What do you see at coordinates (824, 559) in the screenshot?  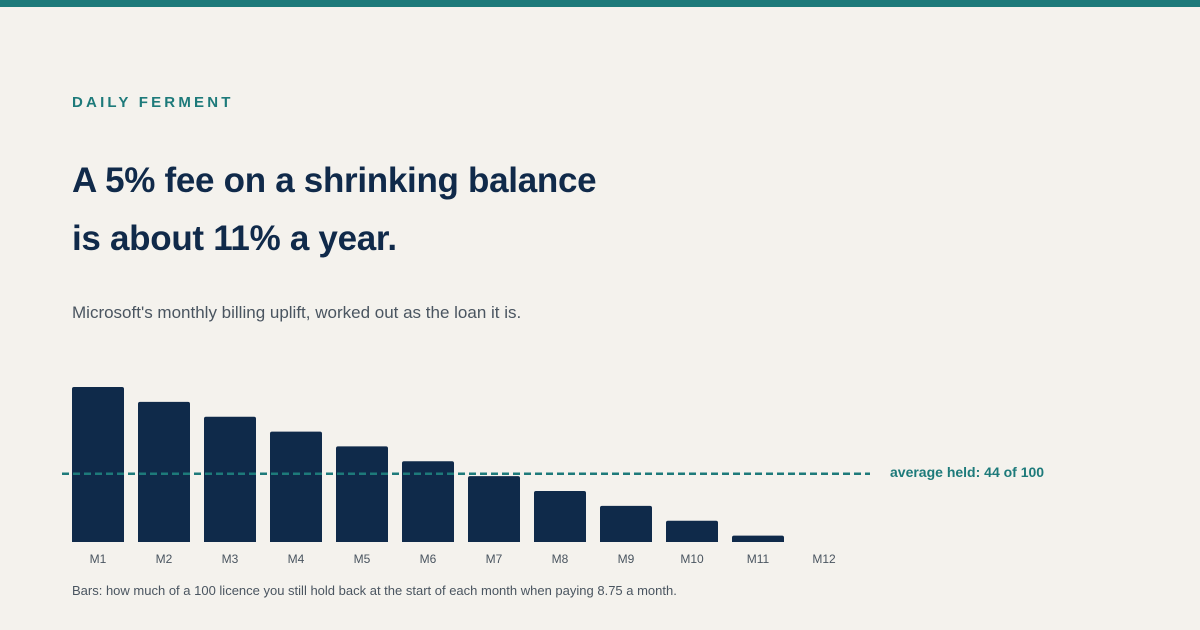 I see `x-tick-label: M12` at bounding box center [824, 559].